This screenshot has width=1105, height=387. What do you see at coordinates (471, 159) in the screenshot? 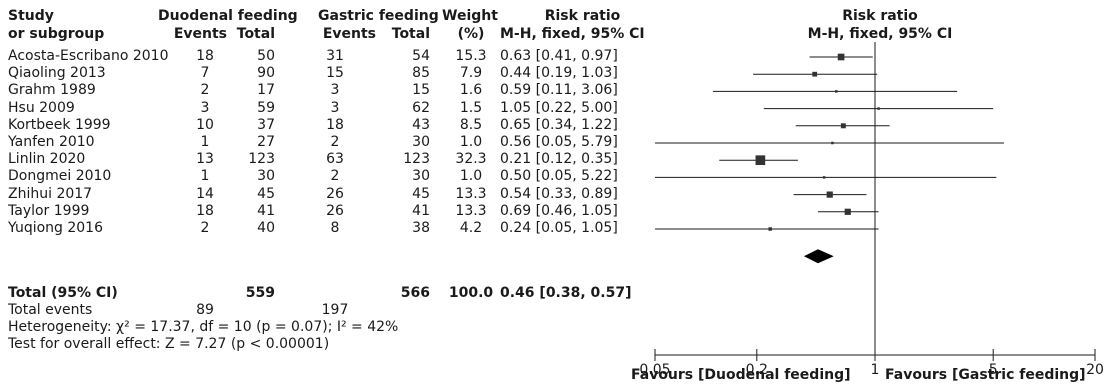
I see `study-weight: 32.3` at bounding box center [471, 159].